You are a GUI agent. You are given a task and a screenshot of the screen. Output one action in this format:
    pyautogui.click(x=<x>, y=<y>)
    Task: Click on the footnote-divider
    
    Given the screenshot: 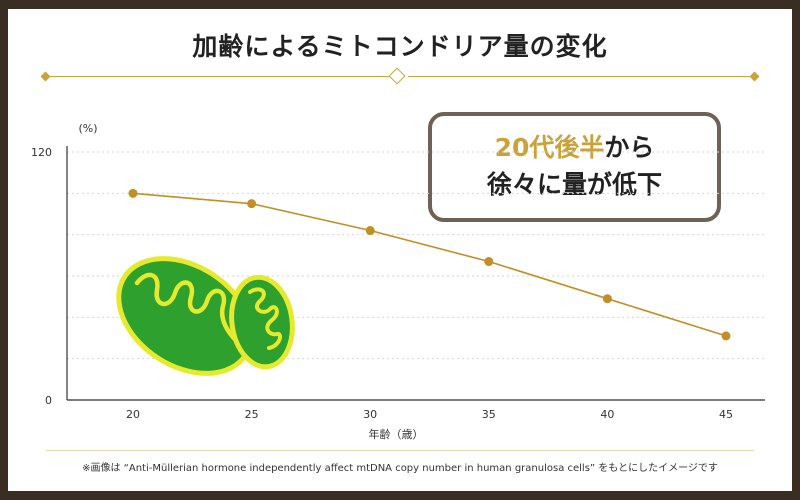 What is the action you would take?
    pyautogui.click(x=400, y=450)
    